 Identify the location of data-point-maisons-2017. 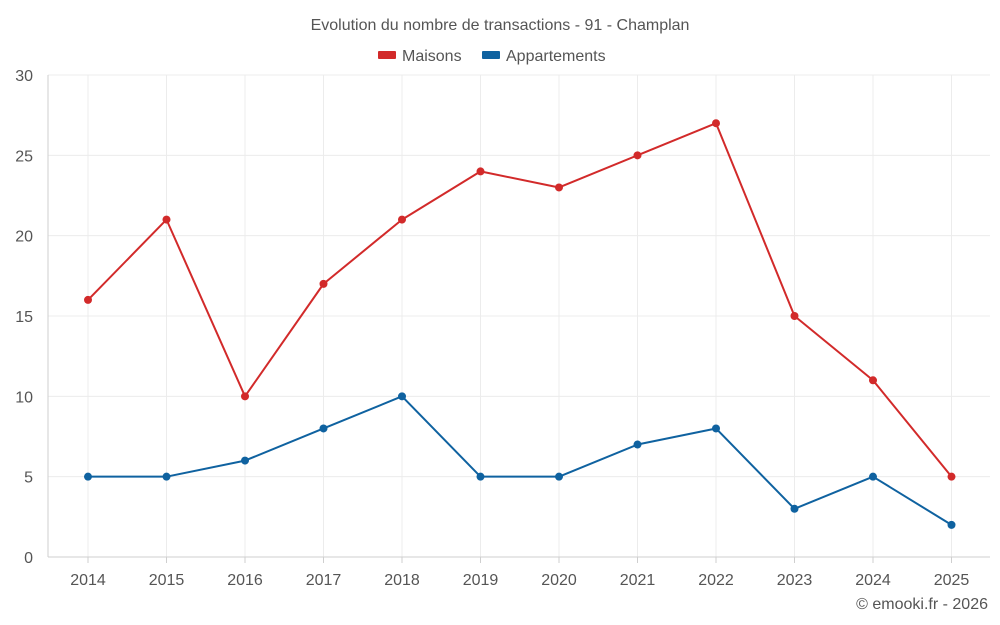
(323, 283).